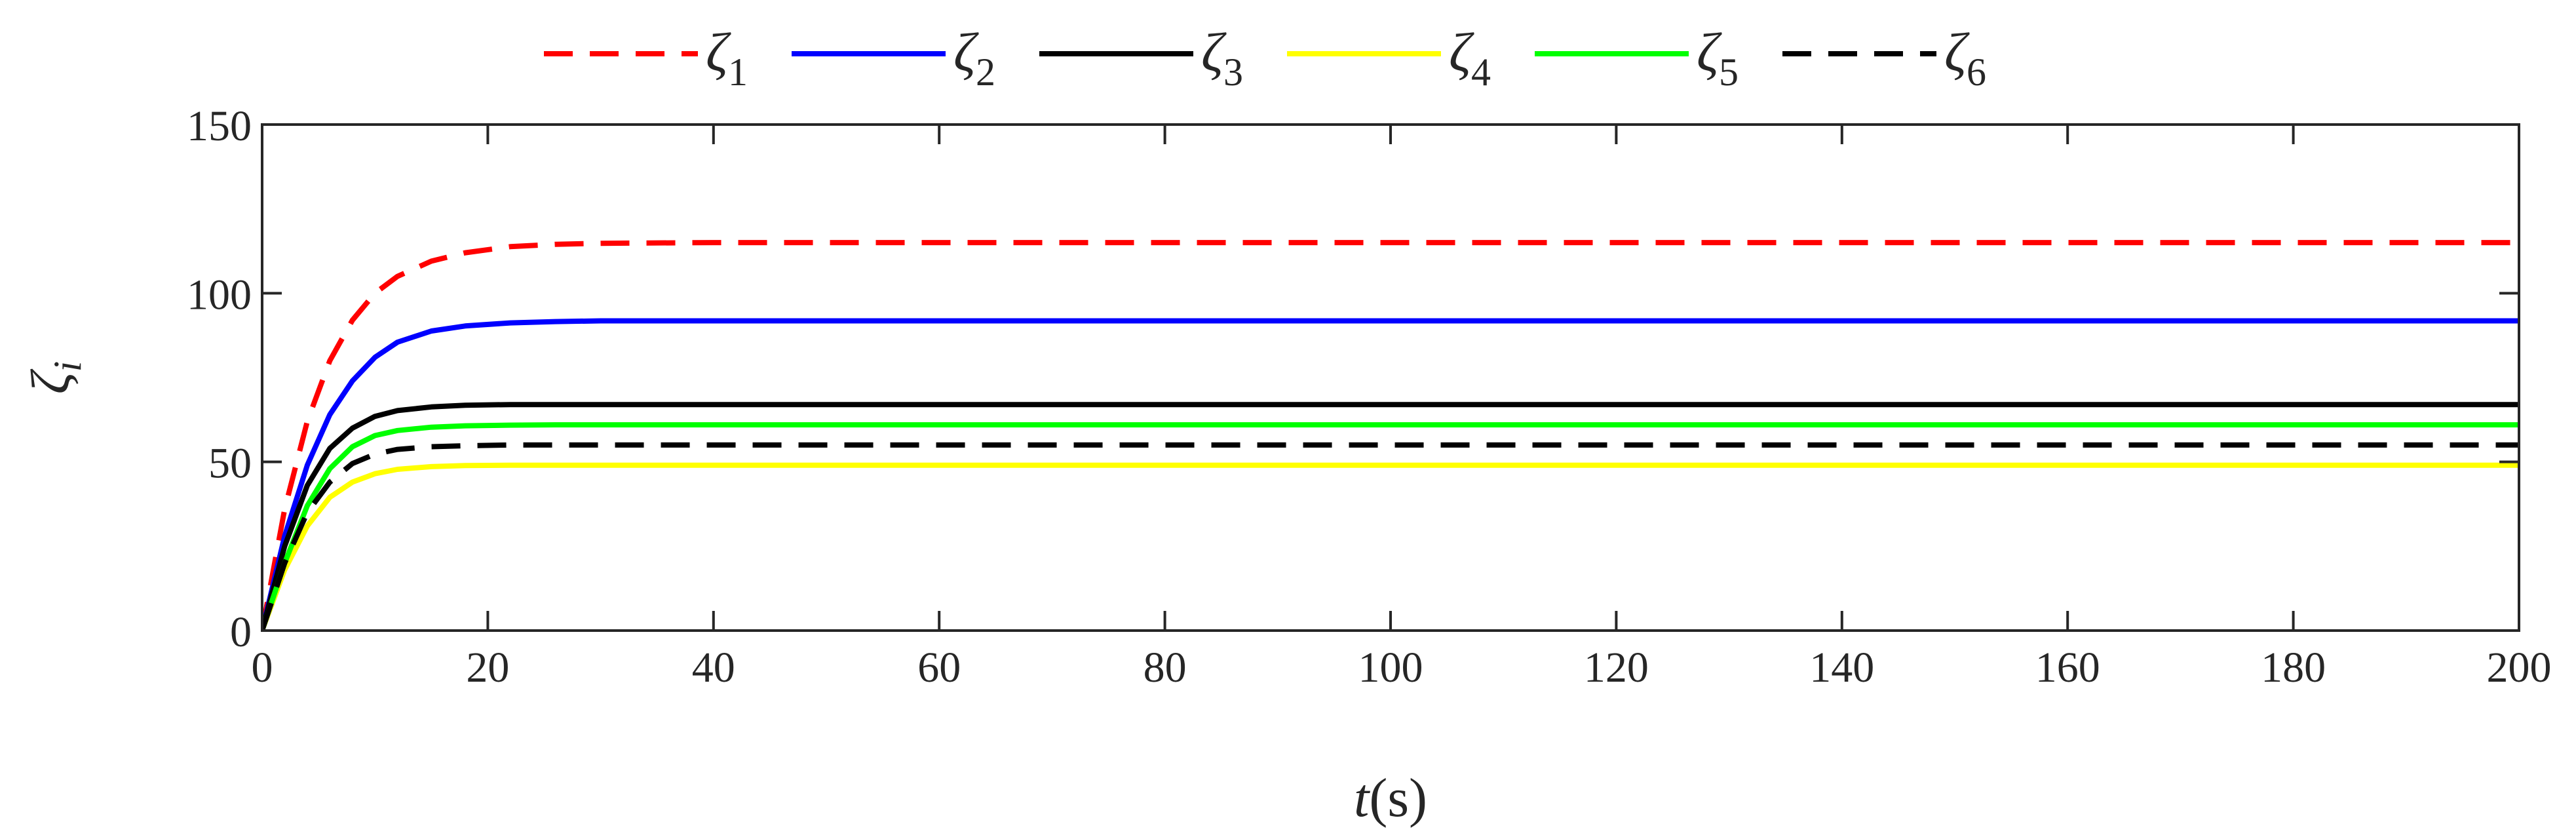 The height and width of the screenshot is (839, 2576). Describe the element at coordinates (2293, 668) in the screenshot. I see `x-tick-label: 180` at that location.